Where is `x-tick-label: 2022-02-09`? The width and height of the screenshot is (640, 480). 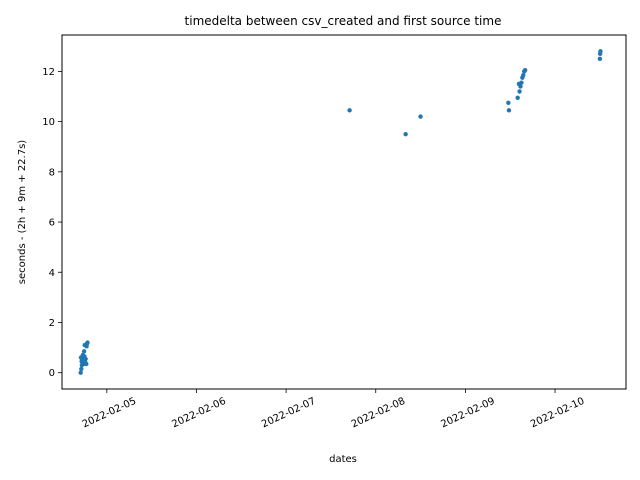 x-tick-label: 2022-02-09 is located at coordinates (467, 413).